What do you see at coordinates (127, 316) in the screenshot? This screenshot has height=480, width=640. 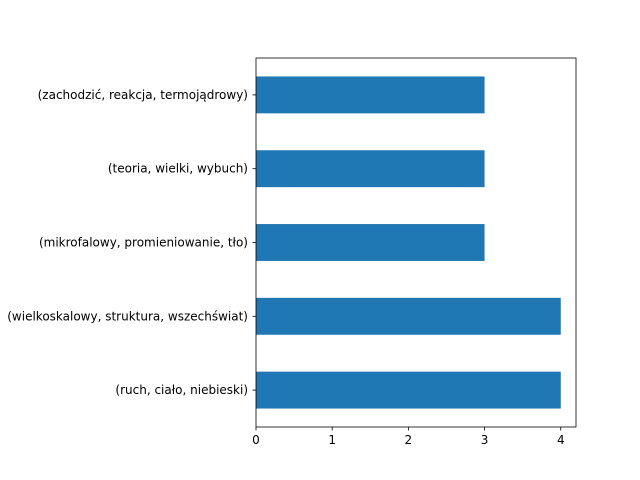 I see `y-tick-label: (wielkoskalowy, struktura, wszechświat)` at bounding box center [127, 316].